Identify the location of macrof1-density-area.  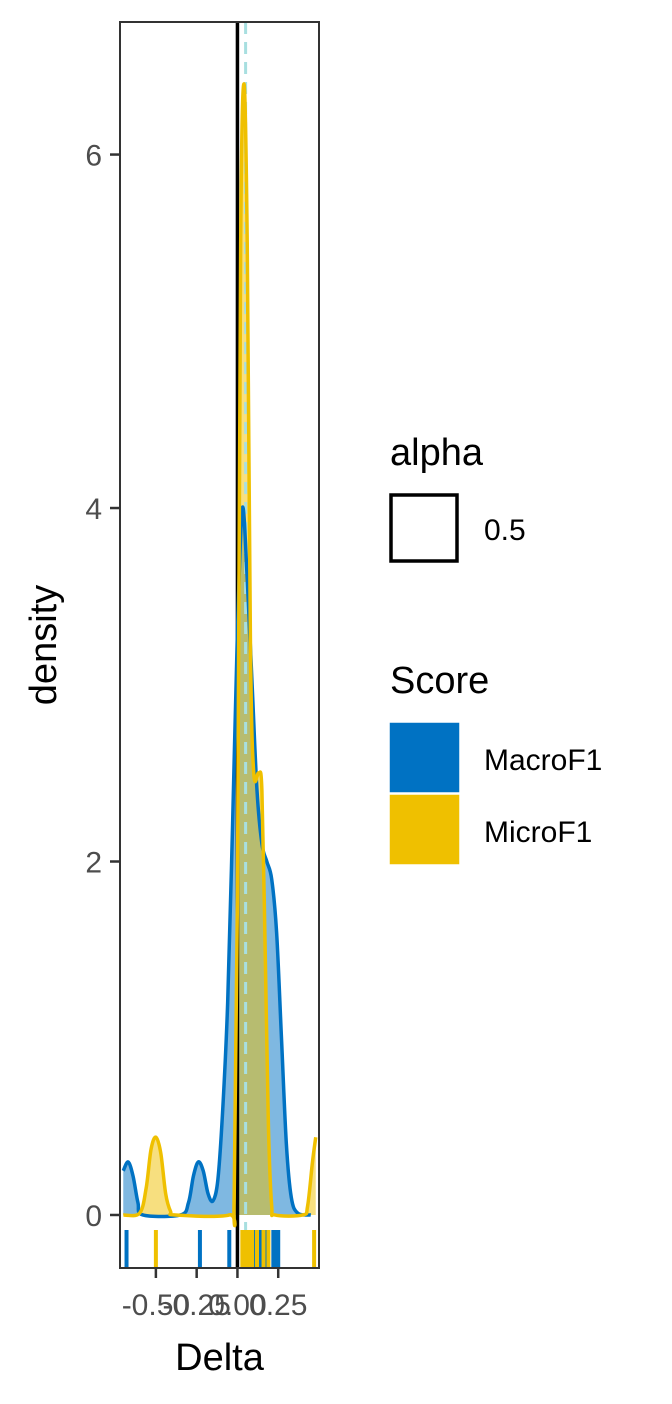
(217, 861).